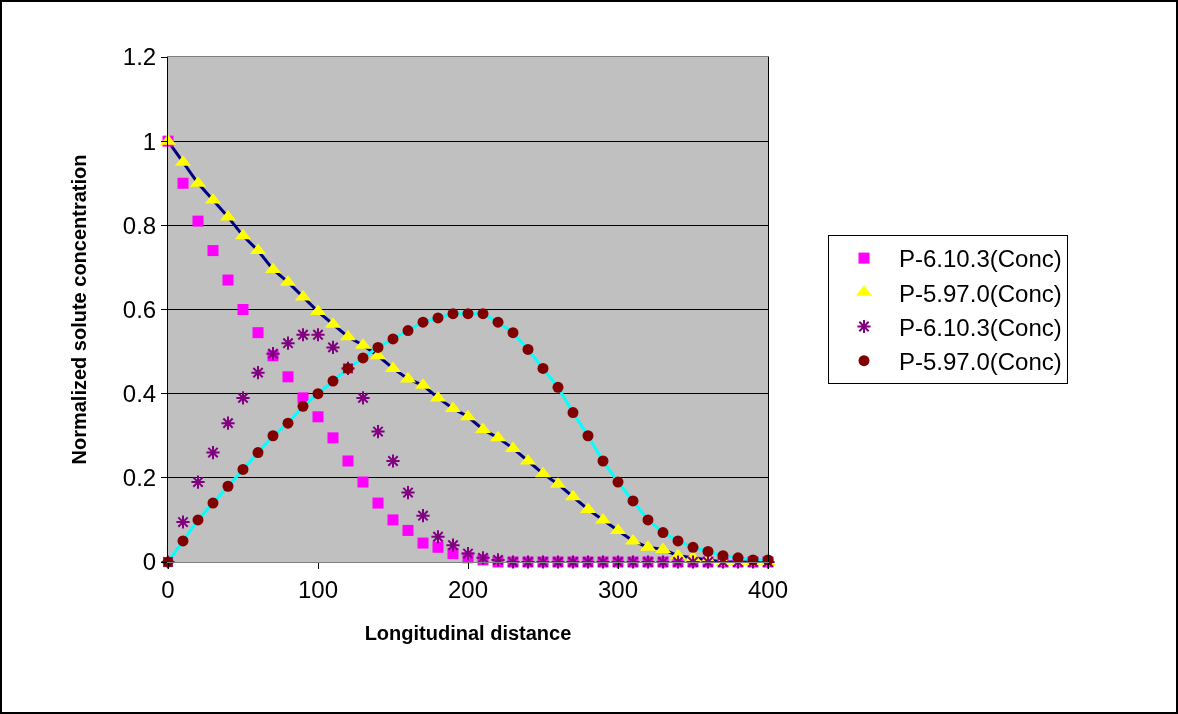 The width and height of the screenshot is (1178, 714). What do you see at coordinates (139, 225) in the screenshot?
I see `y-tick-label: 0.8` at bounding box center [139, 225].